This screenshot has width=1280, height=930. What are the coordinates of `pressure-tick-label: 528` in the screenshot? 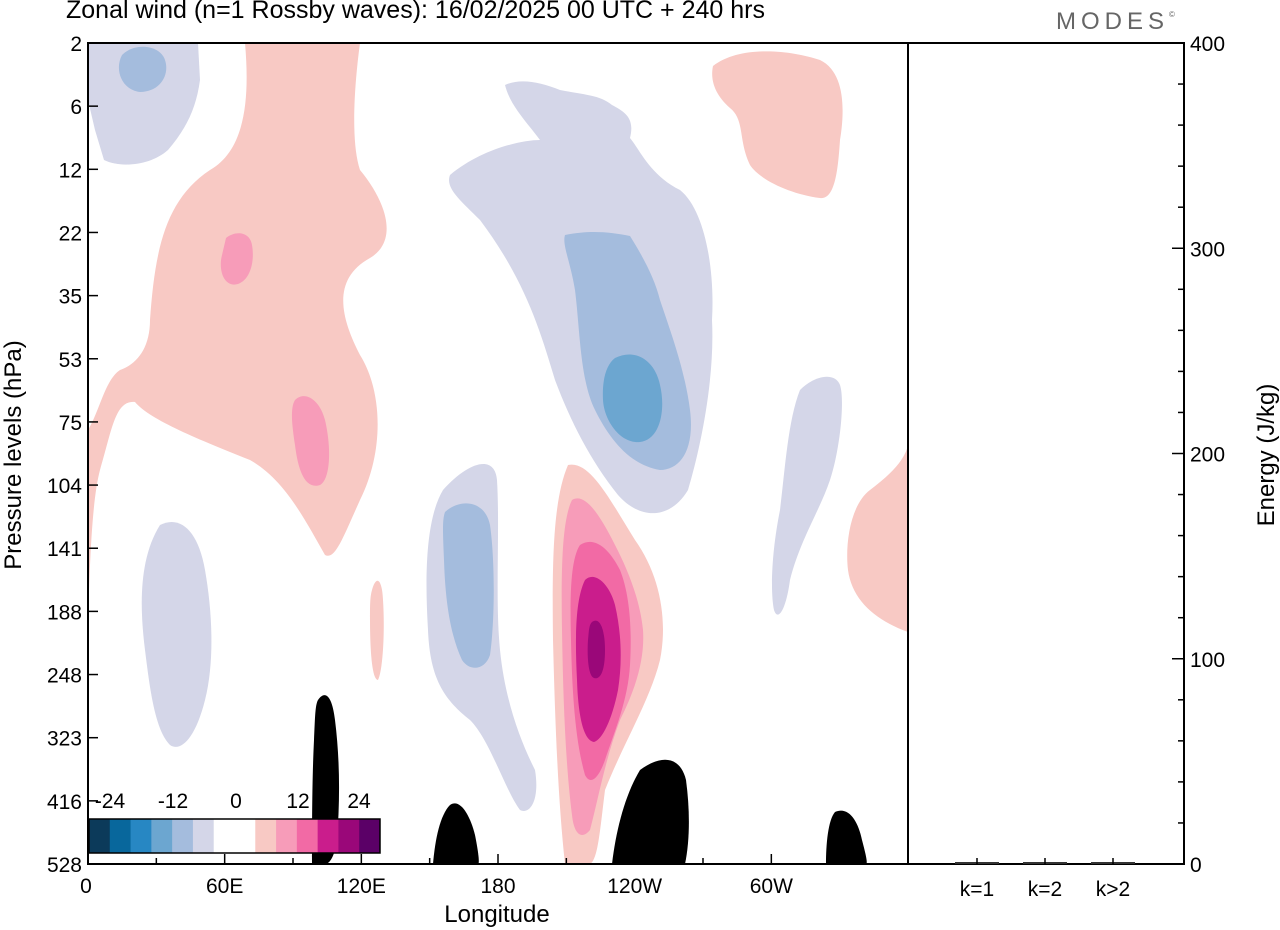 It's located at (64, 865).